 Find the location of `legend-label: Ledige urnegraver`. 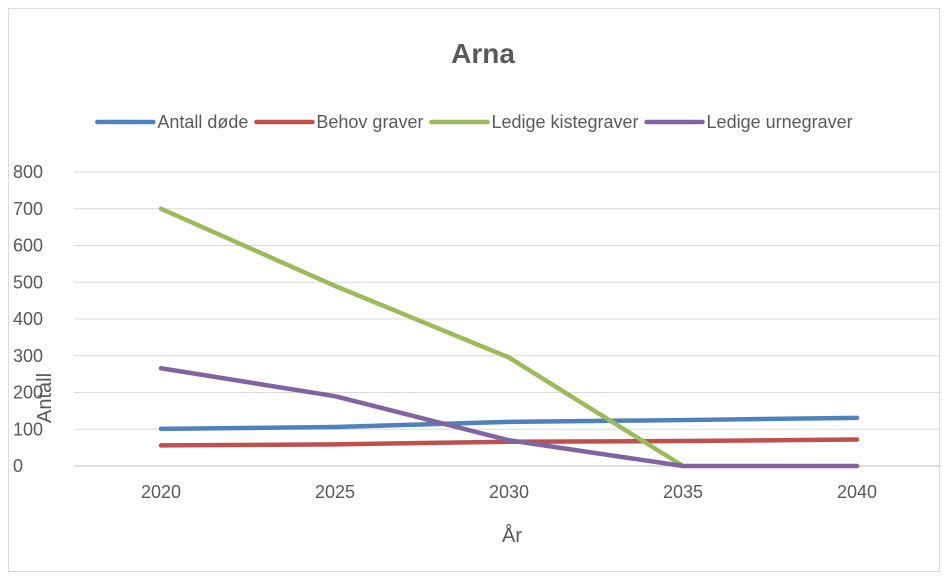

legend-label: Ledige urnegraver is located at coordinates (780, 122).